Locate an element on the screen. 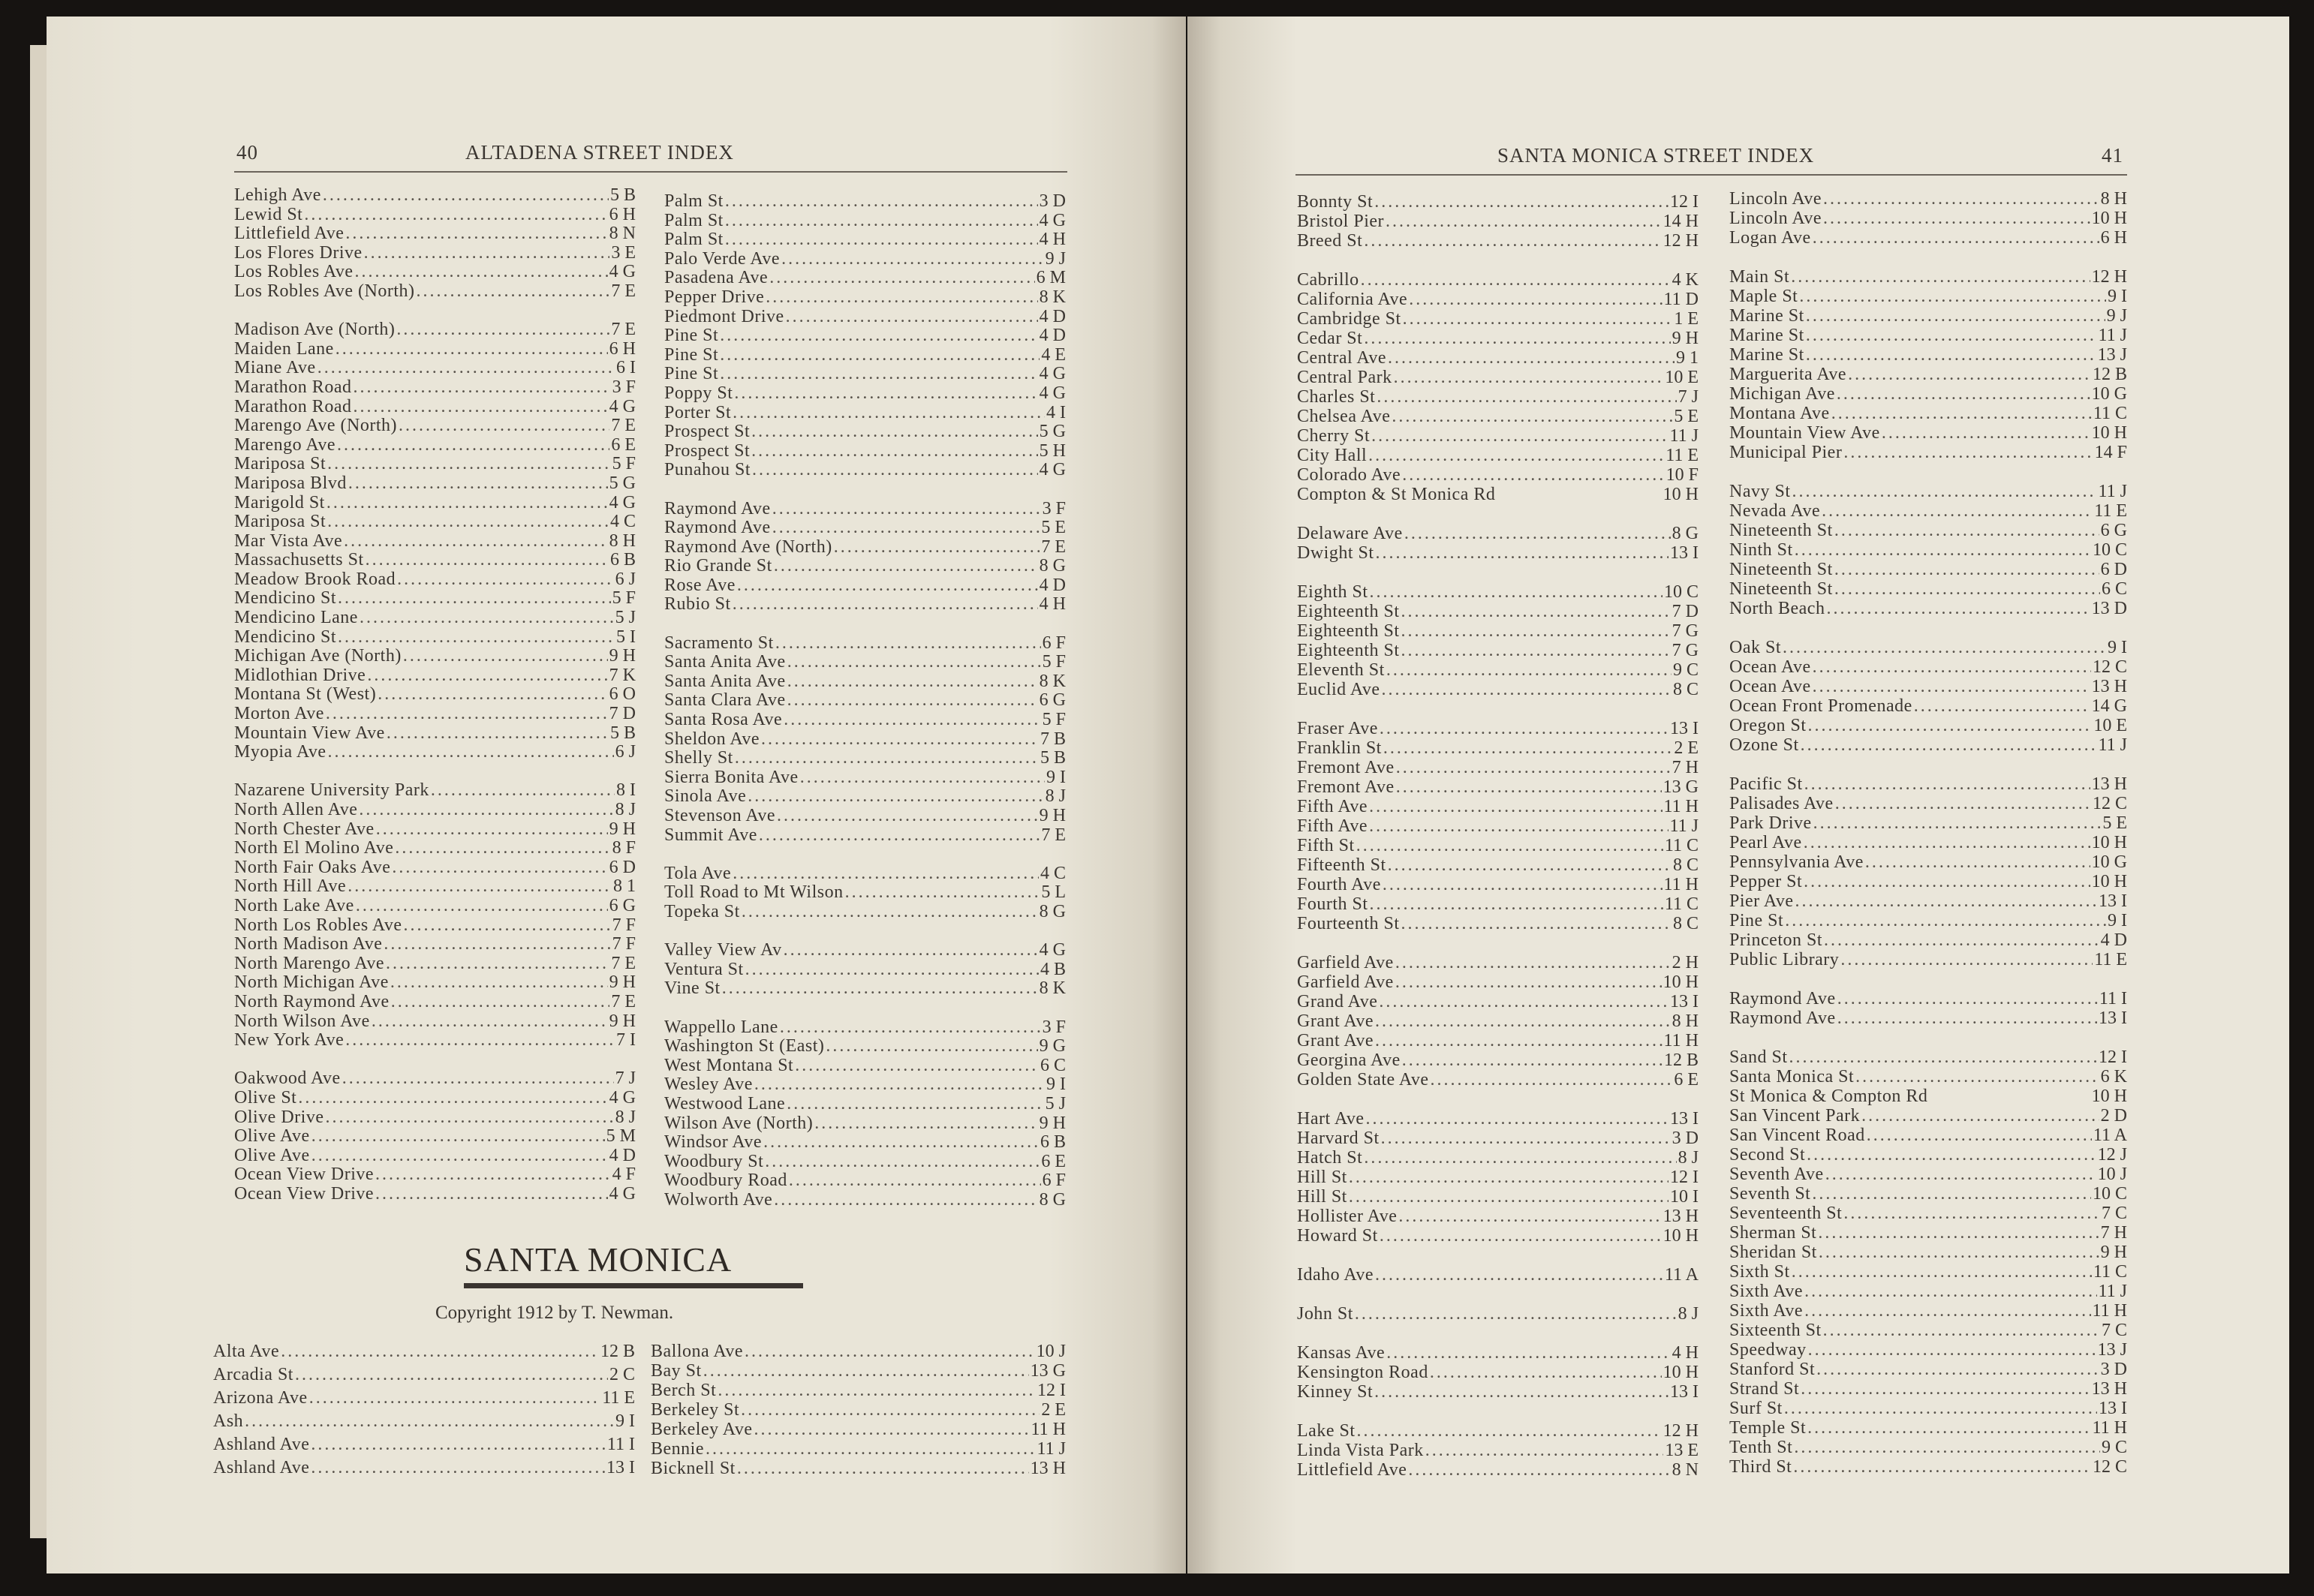 This screenshot has width=2314, height=1596. map-reference: 12 H is located at coordinates (1681, 1431).